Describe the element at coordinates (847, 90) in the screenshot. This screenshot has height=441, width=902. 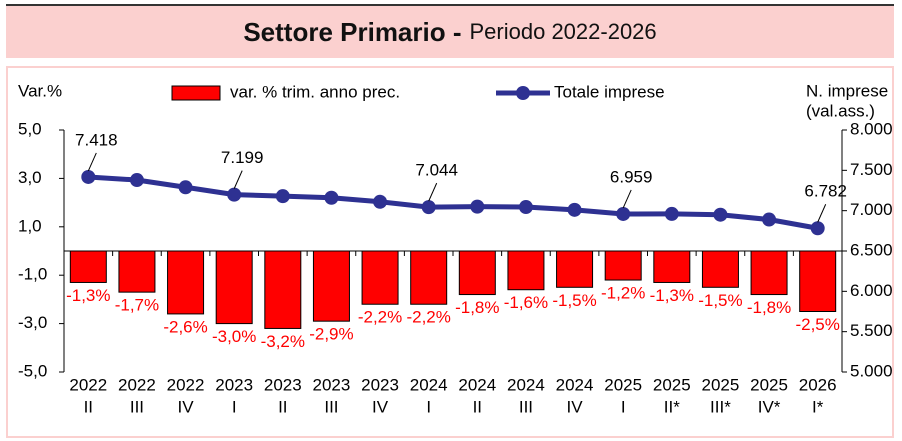
I see `y2-axis-label: N. imprese` at that location.